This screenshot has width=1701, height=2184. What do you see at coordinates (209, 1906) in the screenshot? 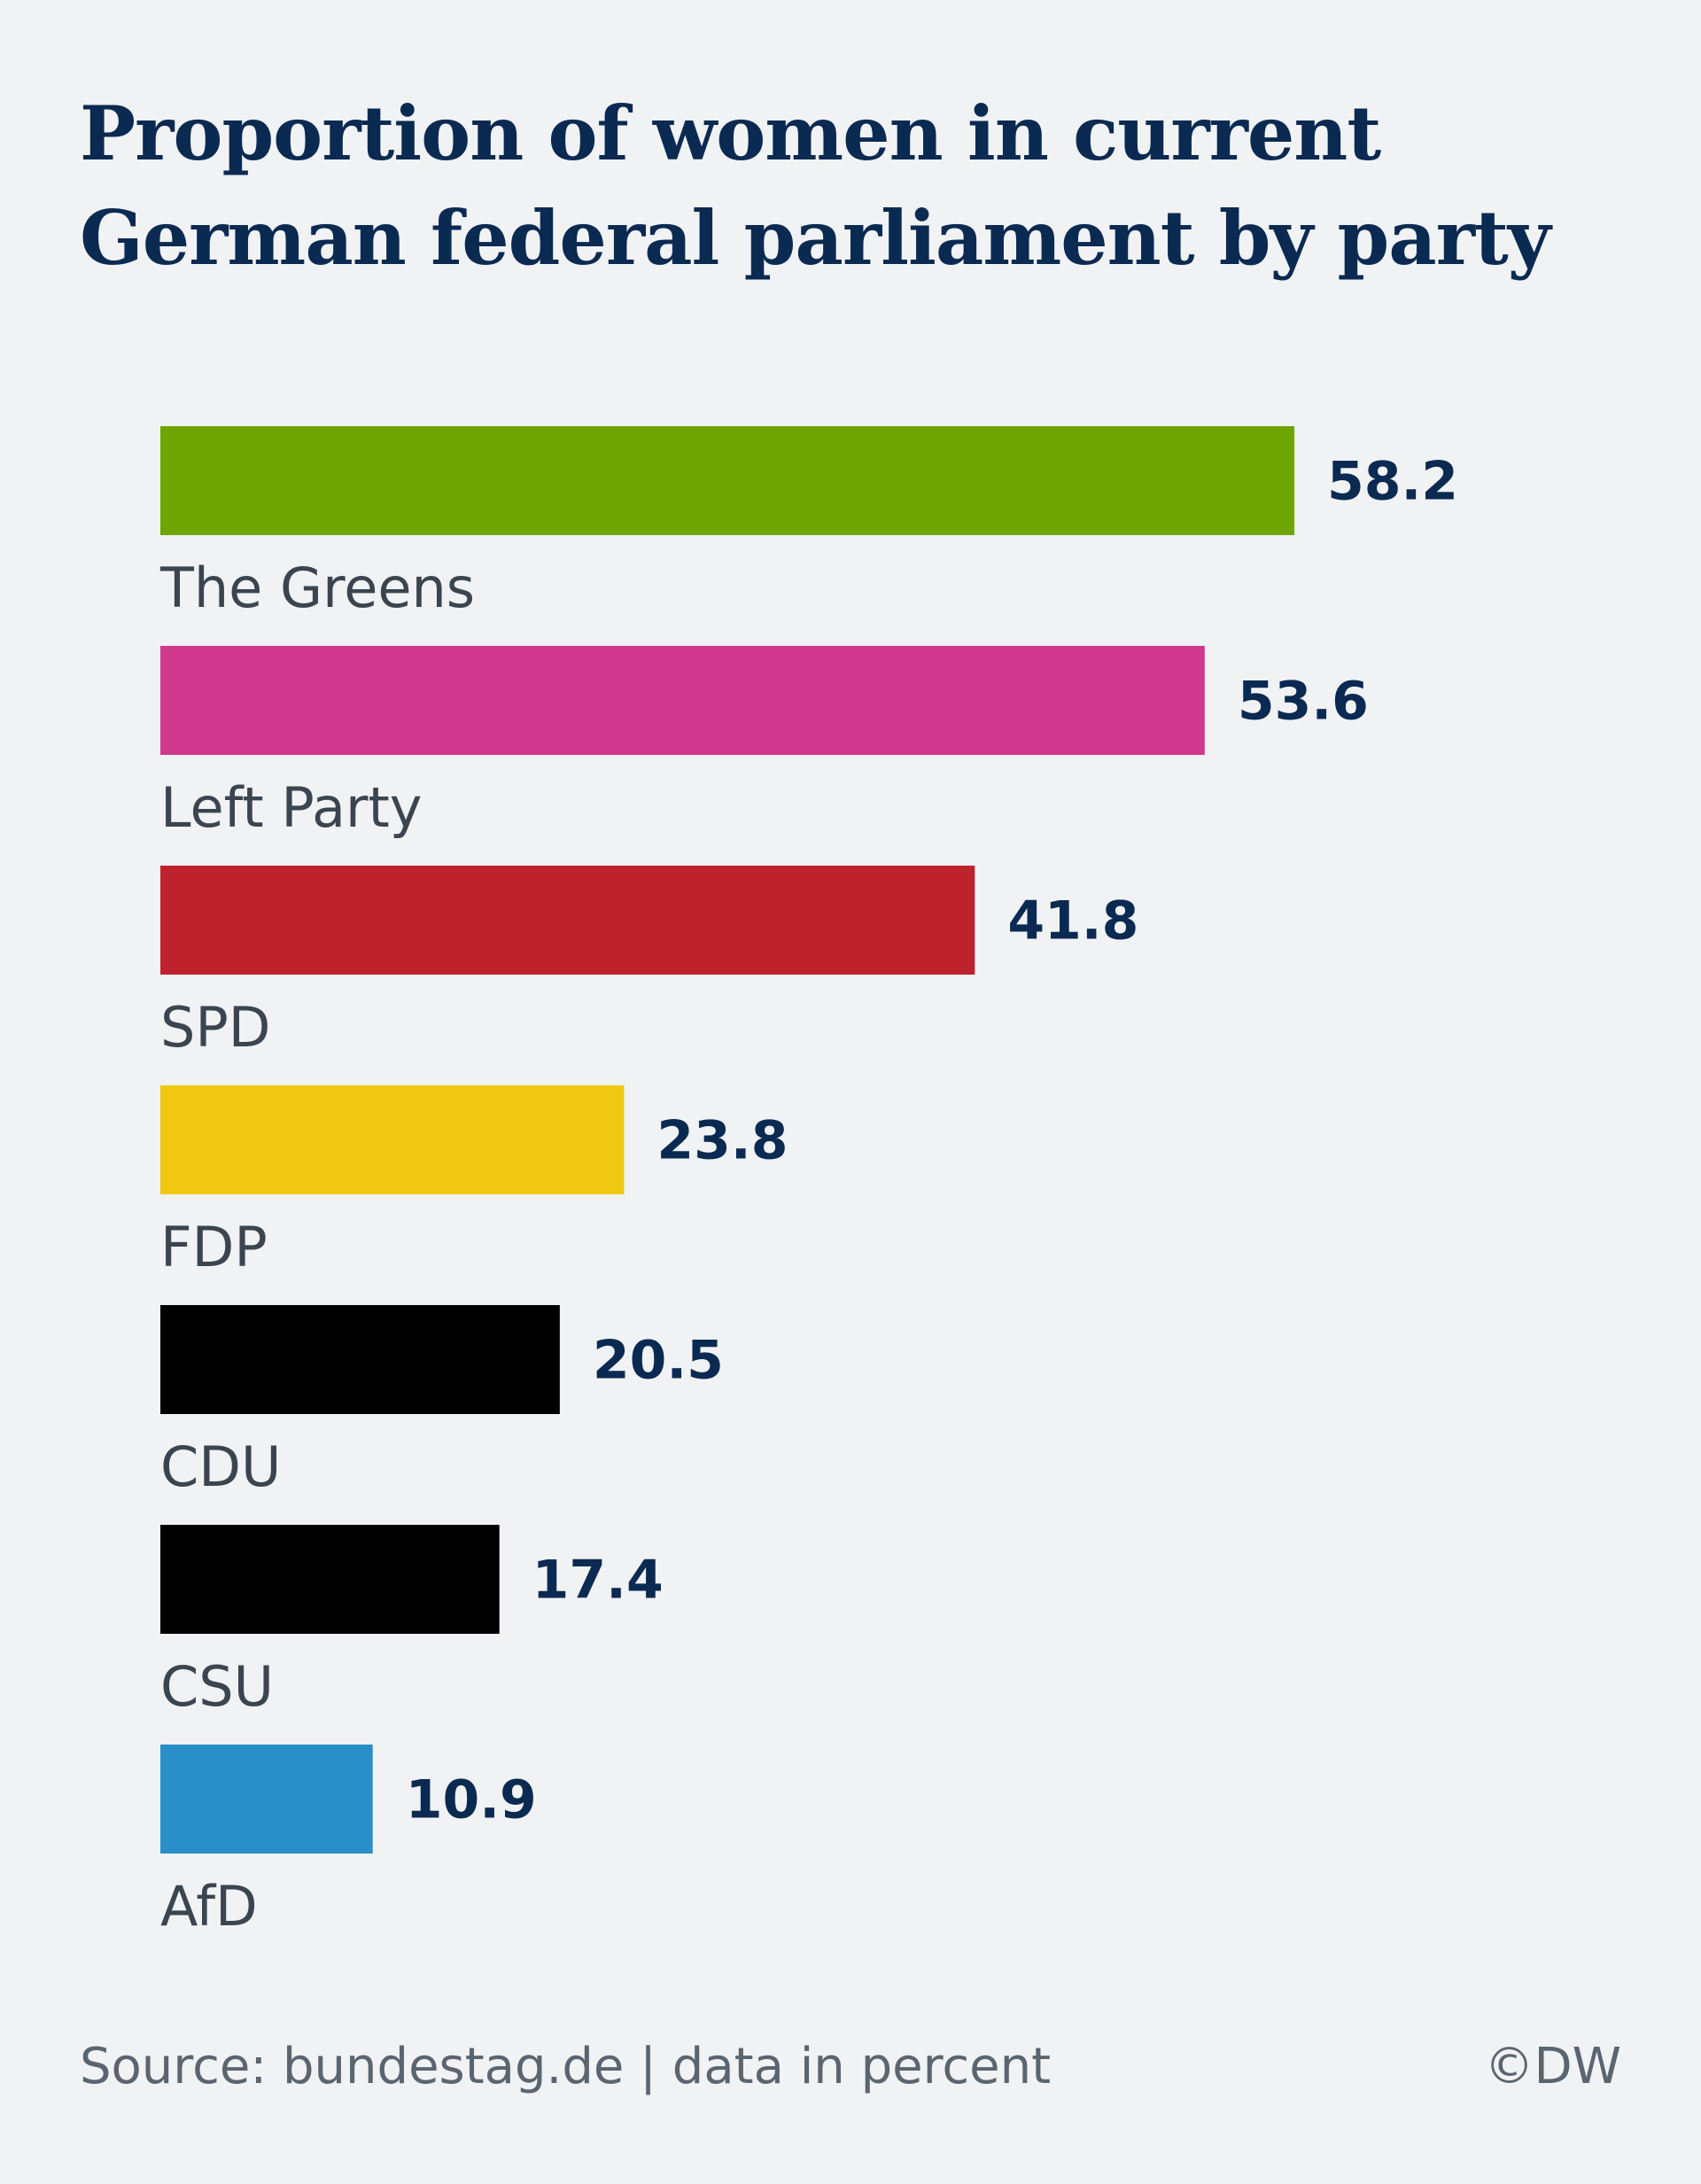
I see `category-label-afd: AfD` at bounding box center [209, 1906].